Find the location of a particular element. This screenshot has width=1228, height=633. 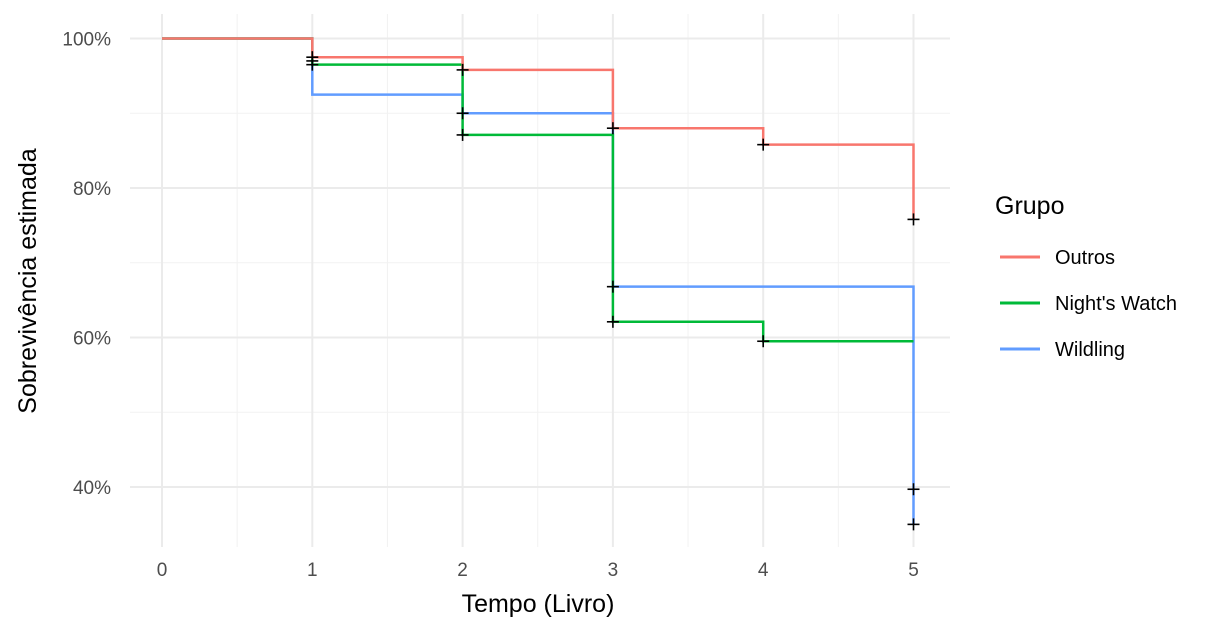

legend-item: Outros is located at coordinates (1057, 258).